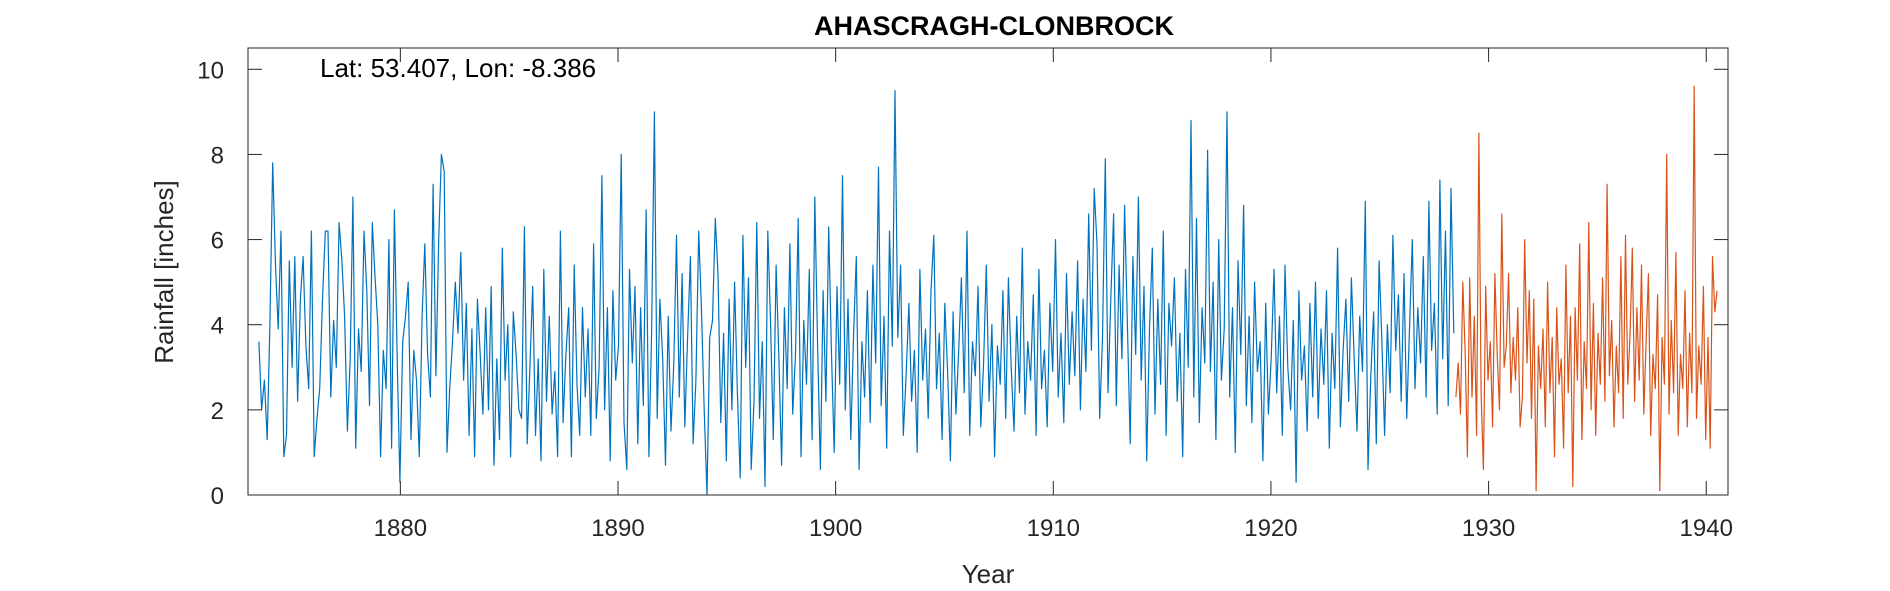  What do you see at coordinates (217, 155) in the screenshot?
I see `y-tick-label: 8` at bounding box center [217, 155].